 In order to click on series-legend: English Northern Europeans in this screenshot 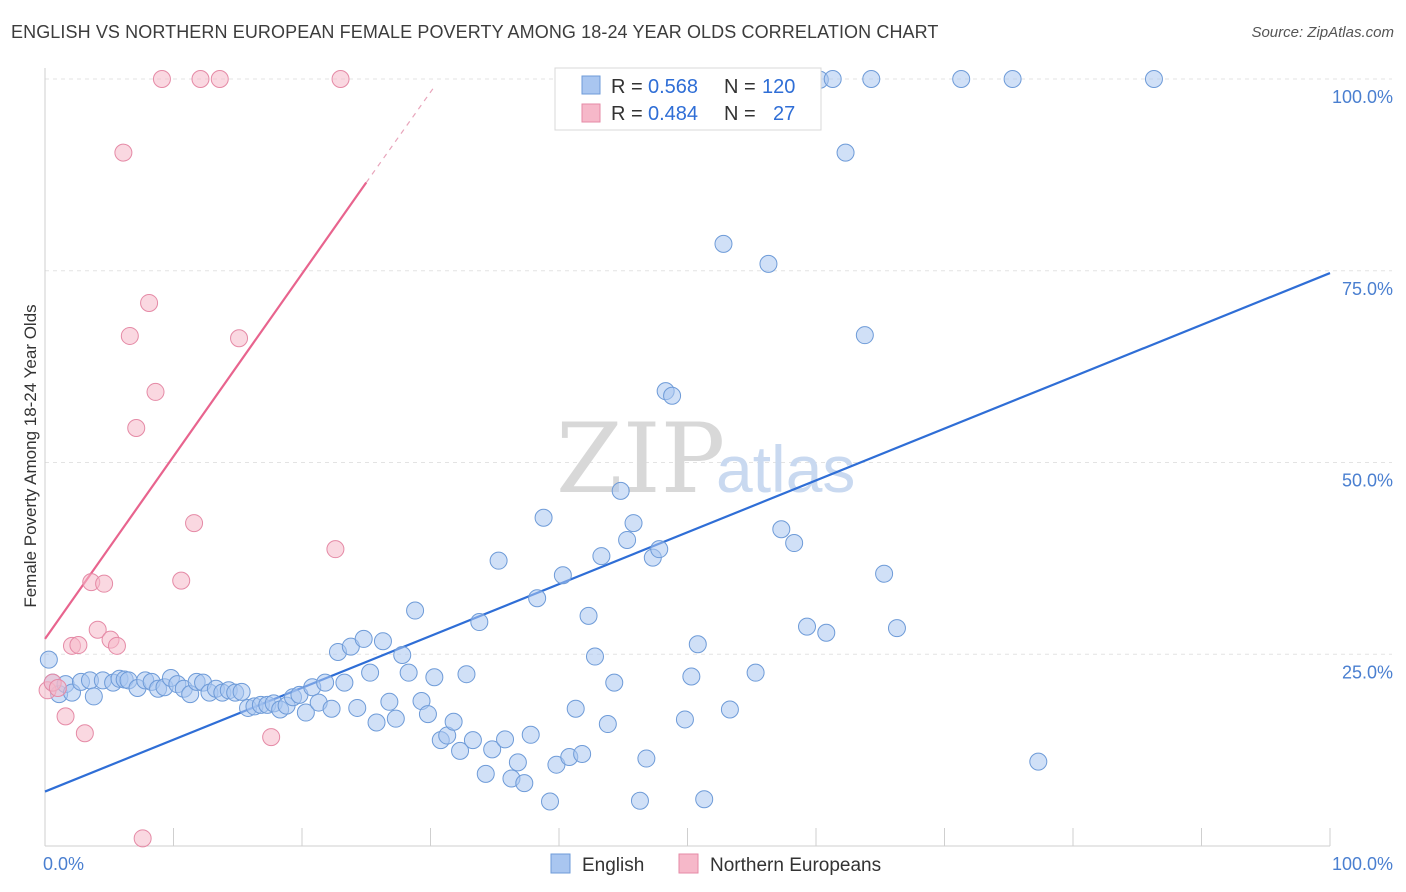, I will do `click(715, 864)`.